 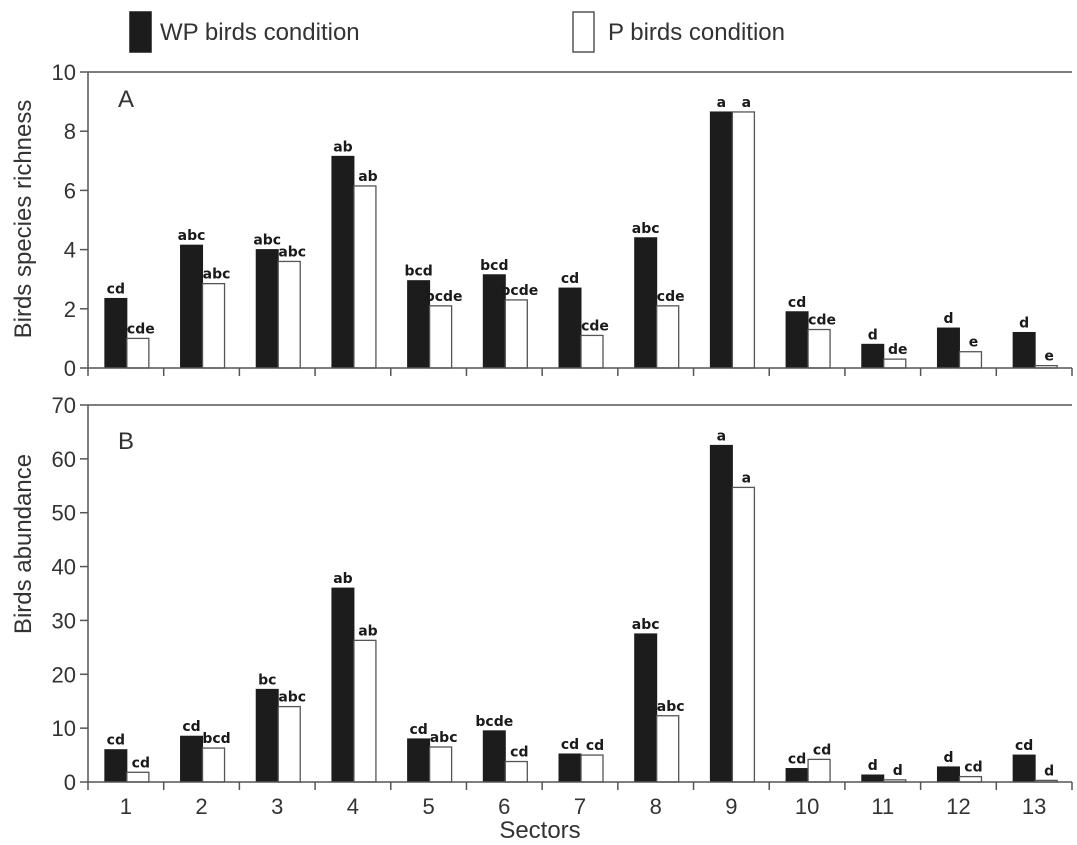 What do you see at coordinates (696, 32) in the screenshot?
I see `legend-label-p: P birds condition` at bounding box center [696, 32].